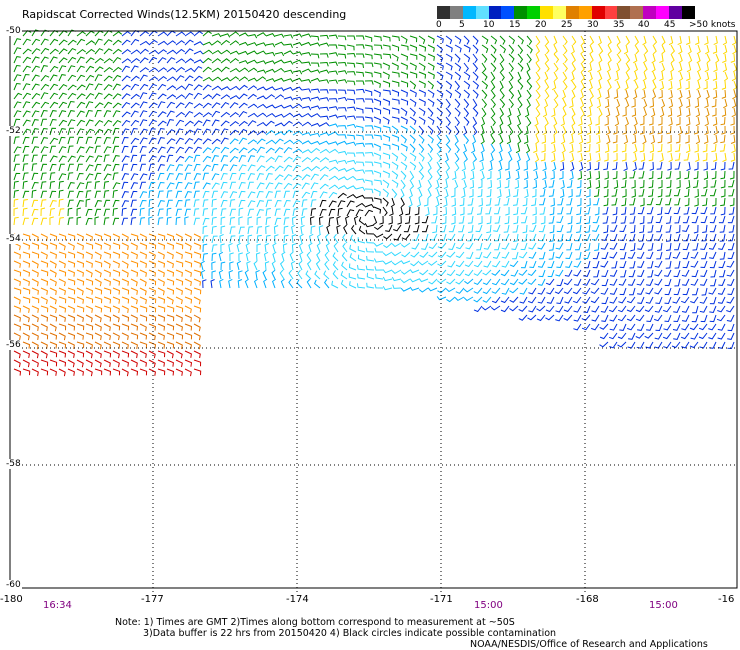 This screenshot has height=650, width=740. I want to click on lon-label: -174, so click(297, 599).